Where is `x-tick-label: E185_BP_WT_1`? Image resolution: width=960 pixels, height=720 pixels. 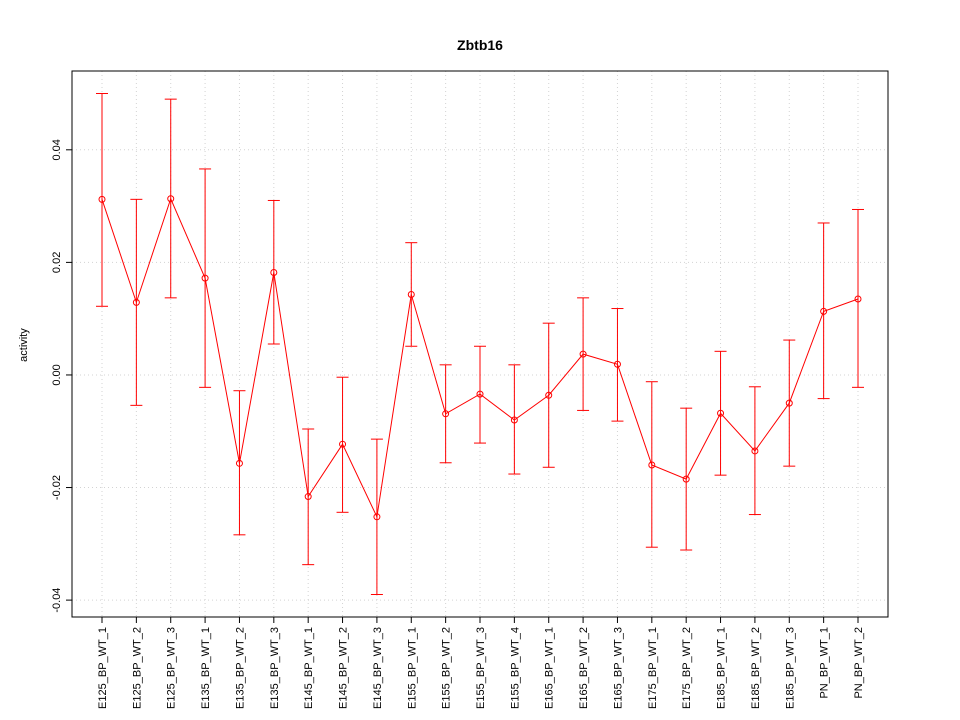 x-tick-label: E185_BP_WT_1 is located at coordinates (722, 668).